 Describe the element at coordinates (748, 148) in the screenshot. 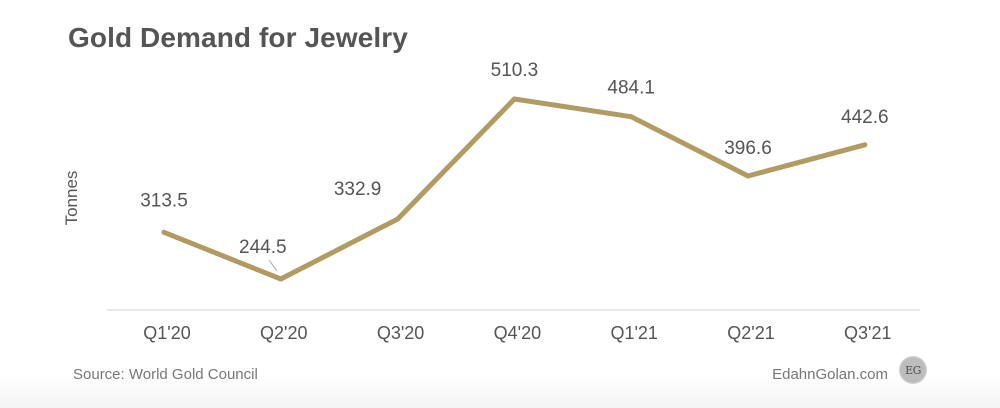

I see `data-label-6: 396.6` at that location.